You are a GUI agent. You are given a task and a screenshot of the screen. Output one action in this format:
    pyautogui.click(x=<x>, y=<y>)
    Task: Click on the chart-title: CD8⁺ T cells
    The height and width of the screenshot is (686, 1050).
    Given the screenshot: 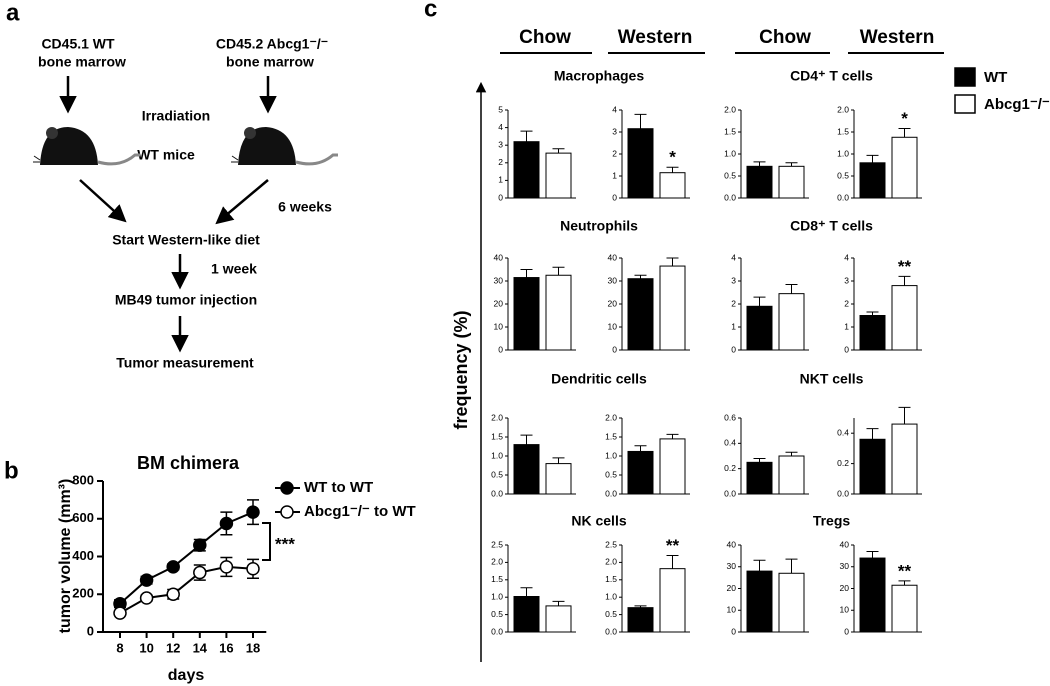 What is the action you would take?
    pyautogui.click(x=831, y=226)
    